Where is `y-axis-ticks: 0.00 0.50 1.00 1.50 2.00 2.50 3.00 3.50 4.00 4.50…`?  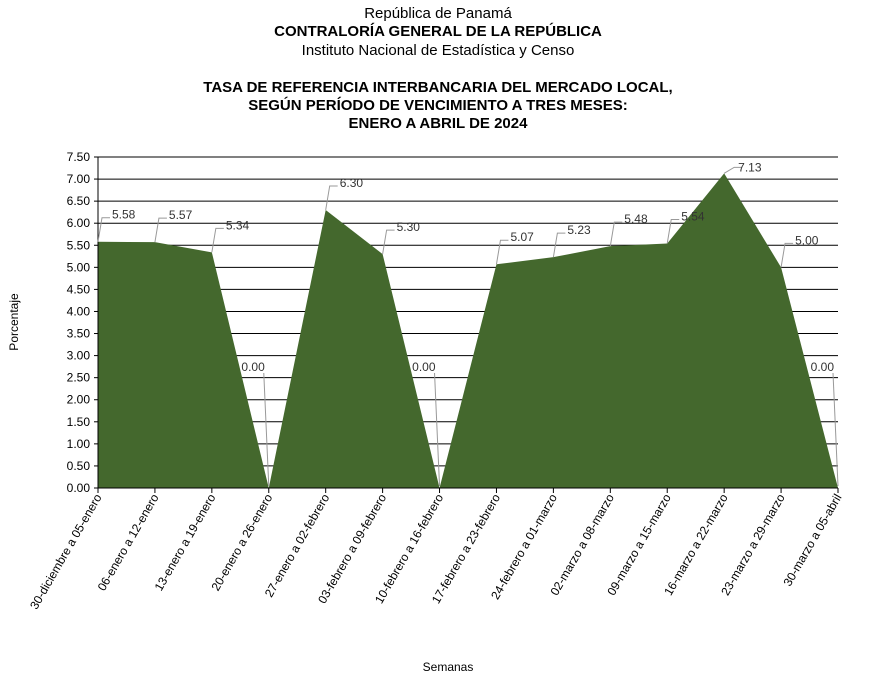
y-axis-ticks: 0.00 0.50 1.00 1.50 2.00 2.50 3.00 3.50 4.00 4.50… is located at coordinates (82, 322).